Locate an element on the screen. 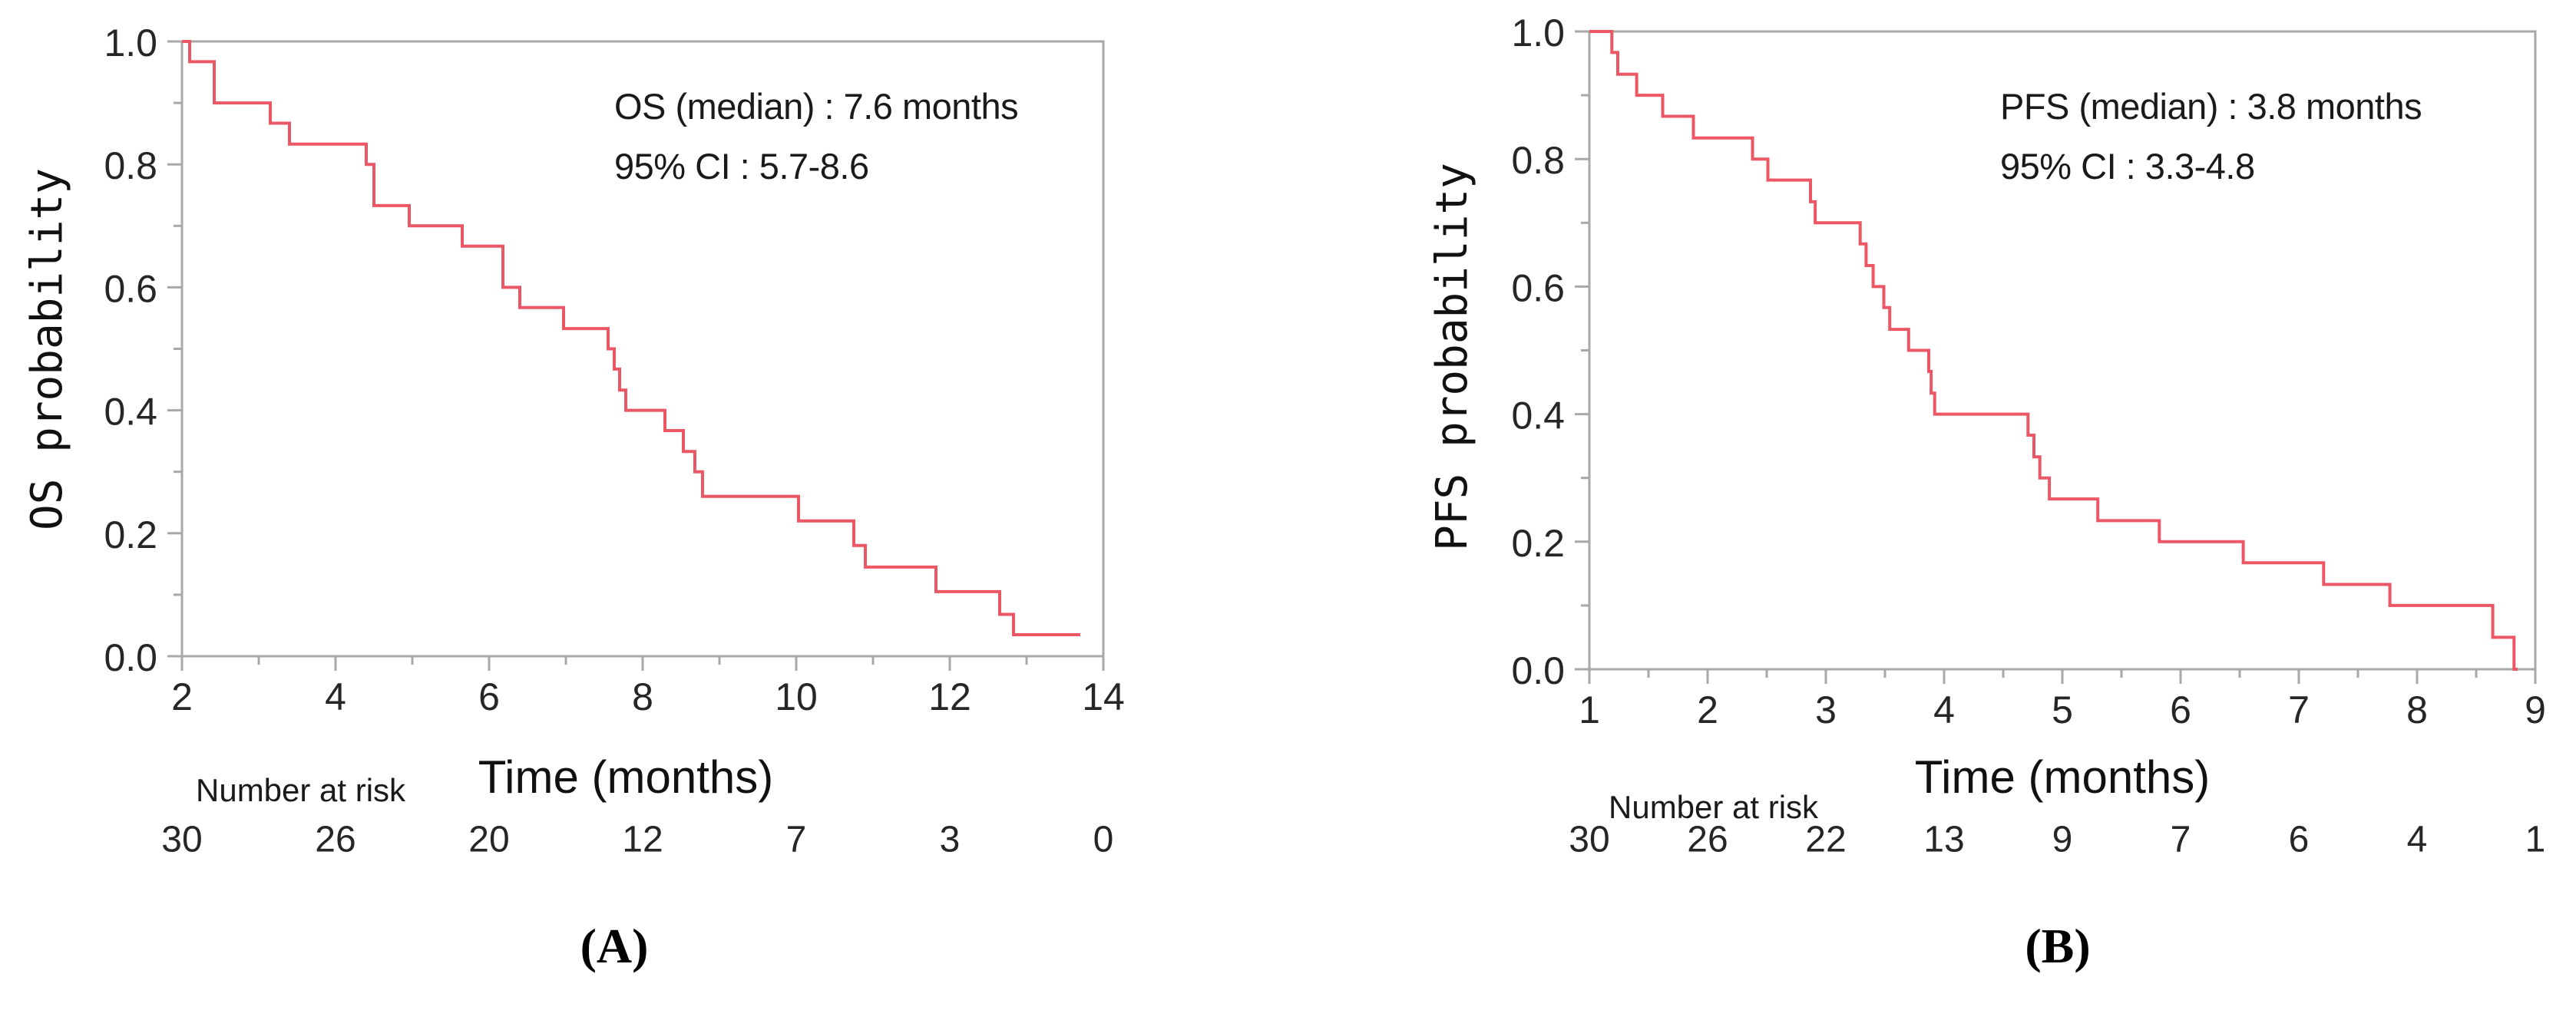 The width and height of the screenshot is (2576, 1020). number-at-risk-label-b: Number at risk is located at coordinates (1714, 807).